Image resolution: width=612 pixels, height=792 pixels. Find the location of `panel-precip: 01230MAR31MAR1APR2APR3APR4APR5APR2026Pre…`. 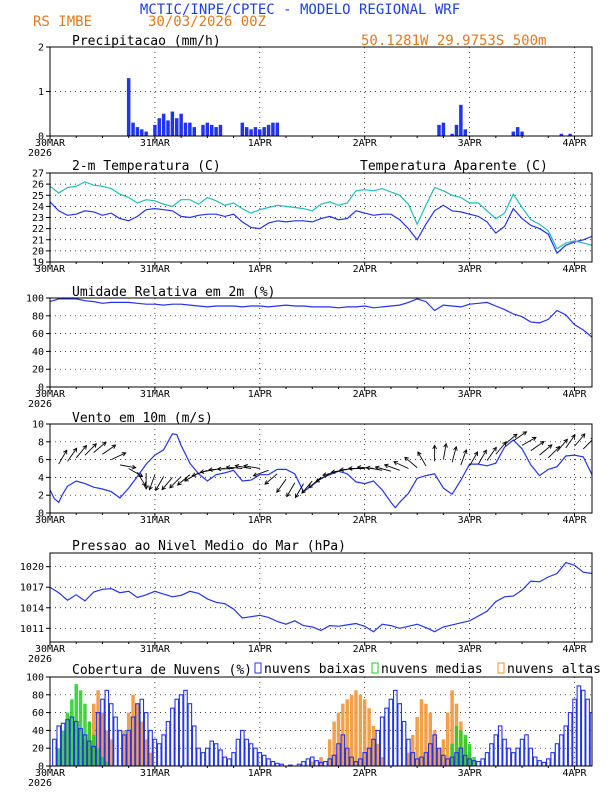

panel-precip: 01230MAR31MAR1APR2APR3APR4APR5APR2026Pre… is located at coordinates (310, 96).